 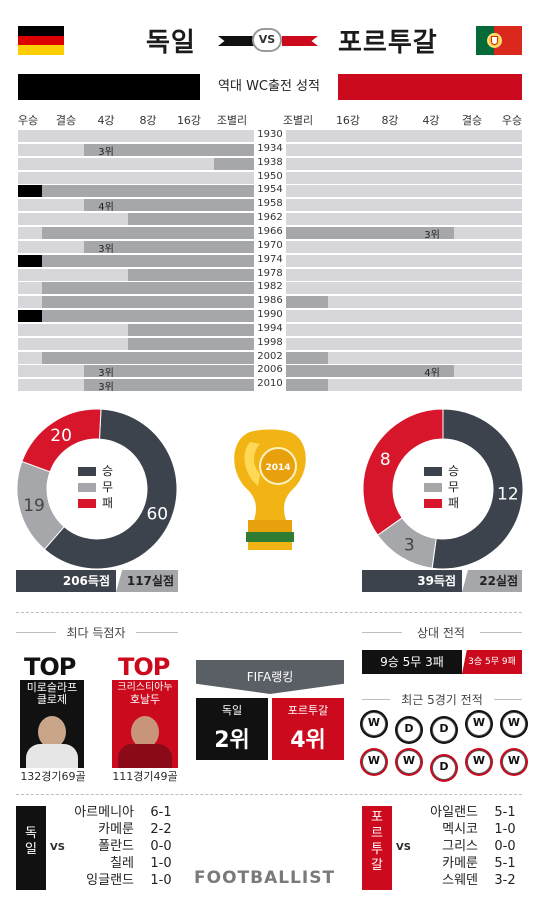 I want to click on h2h-portugal-record: 3승 5무 9패, so click(x=492, y=662).